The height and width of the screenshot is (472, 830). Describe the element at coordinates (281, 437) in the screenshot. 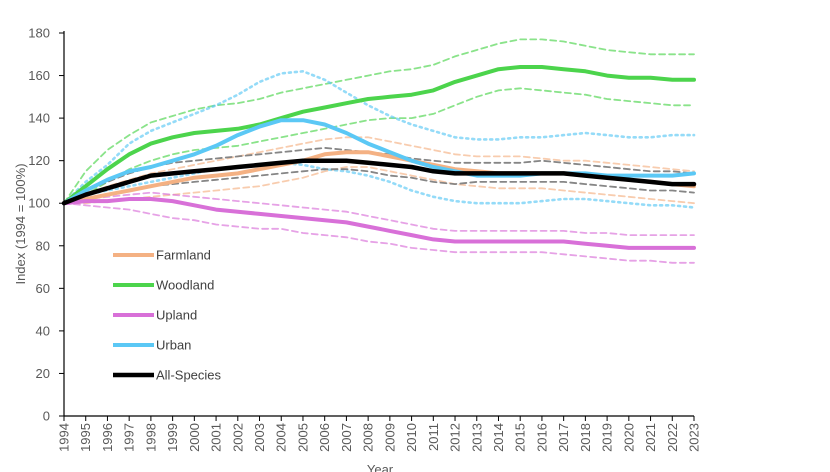

I see `x-tick-label: 2004` at that location.